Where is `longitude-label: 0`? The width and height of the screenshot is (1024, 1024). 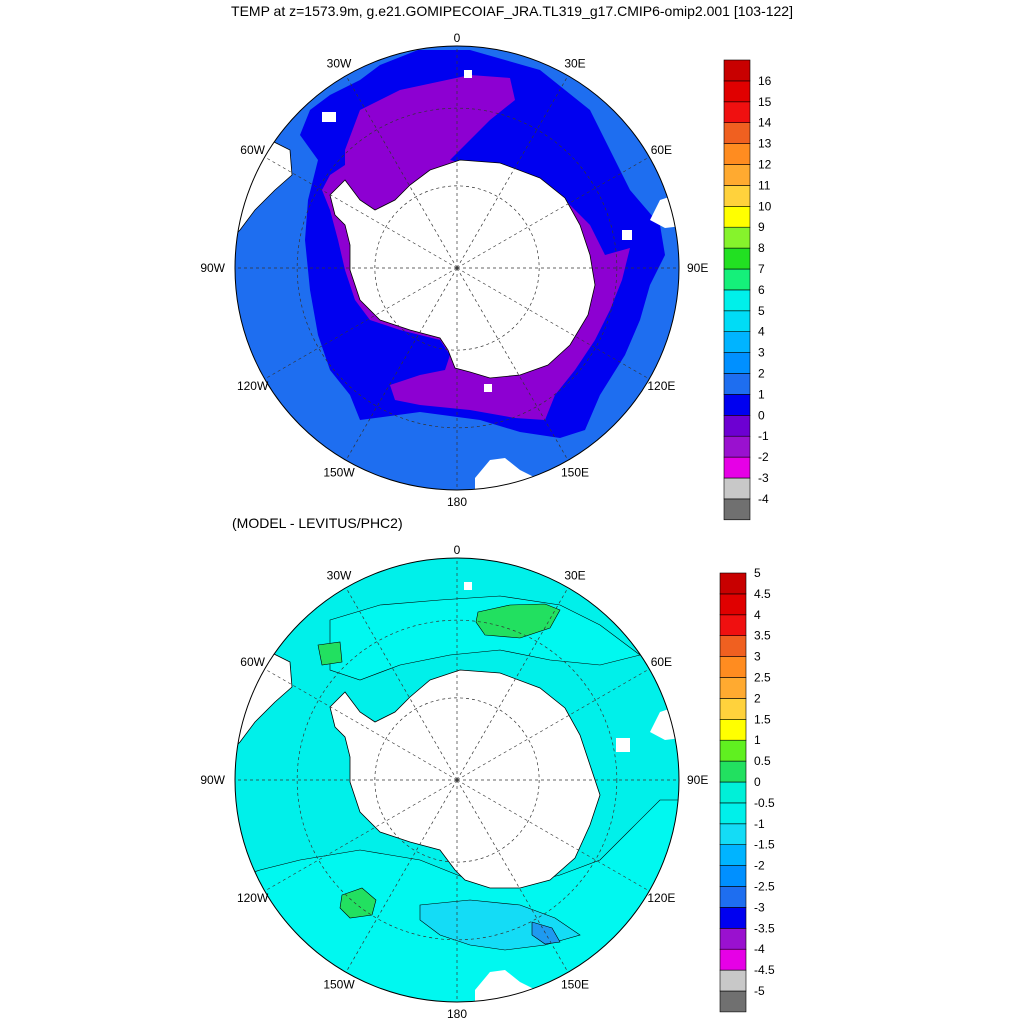 longitude-label: 0 is located at coordinates (457, 550).